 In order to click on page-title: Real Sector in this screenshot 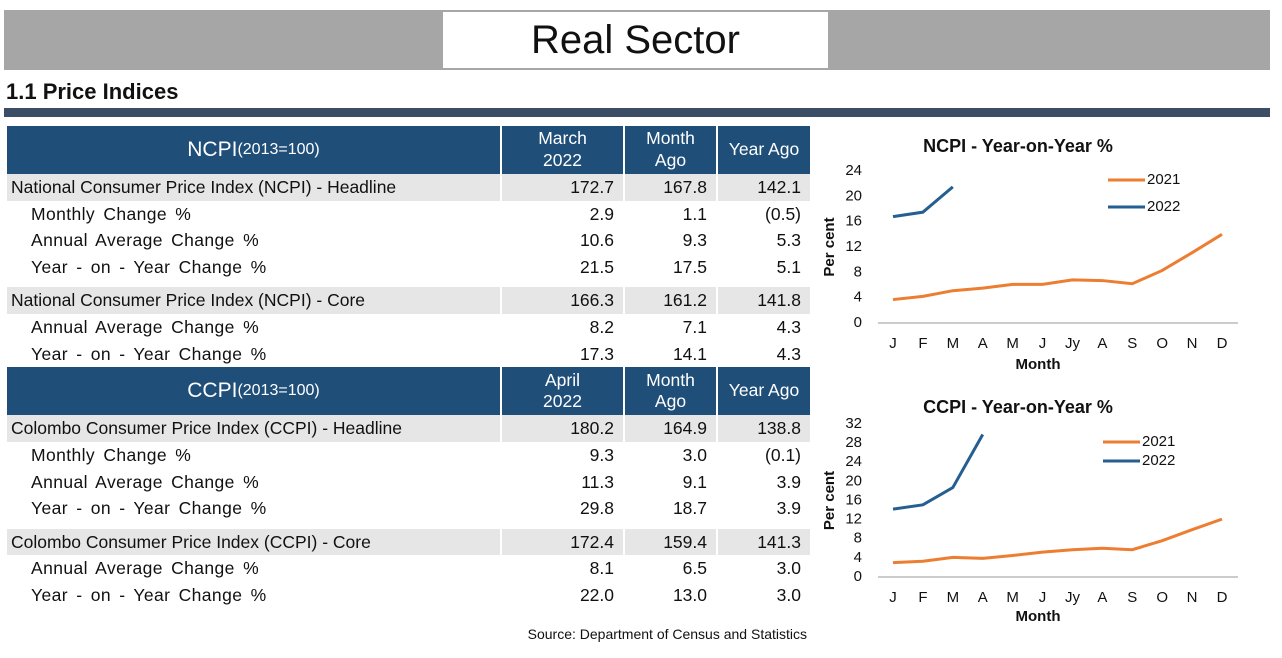, I will do `click(635, 40)`.